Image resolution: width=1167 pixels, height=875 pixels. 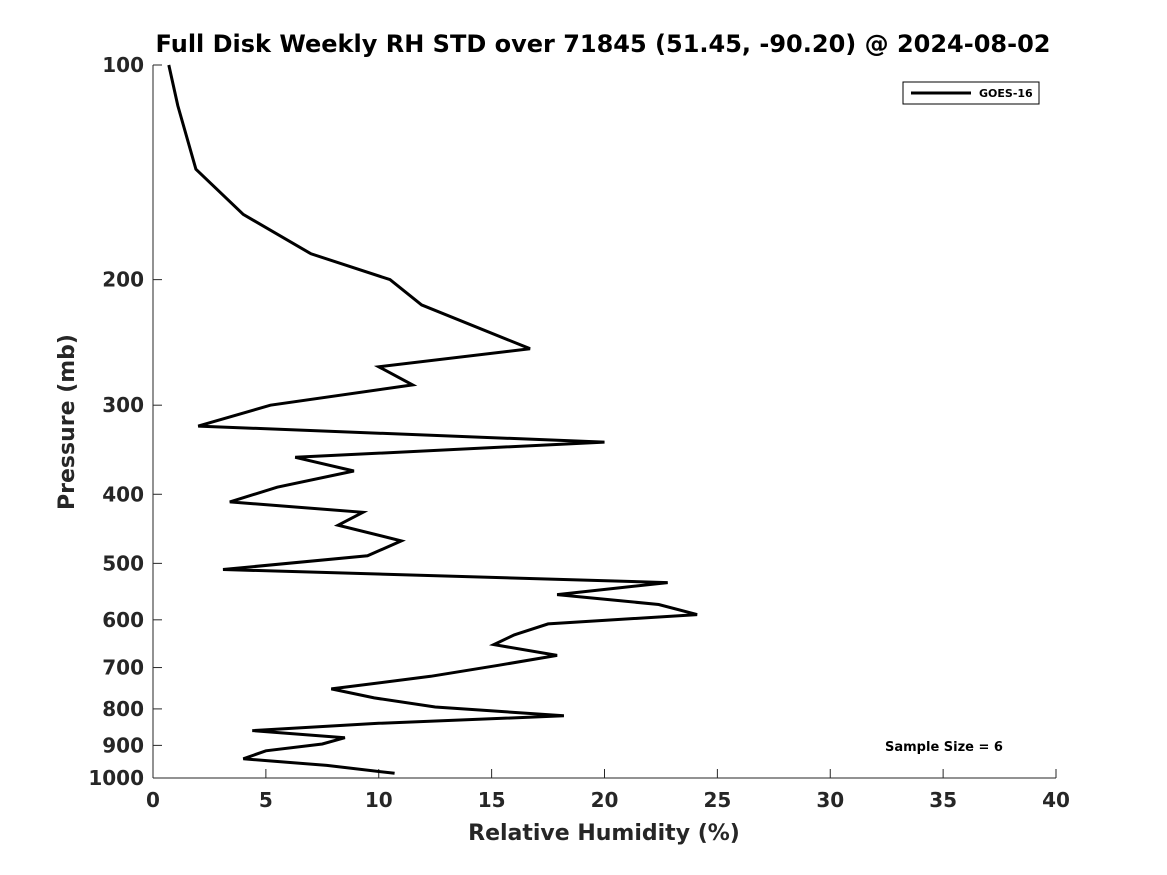 What do you see at coordinates (971, 93) in the screenshot?
I see `legend: GOES-16` at bounding box center [971, 93].